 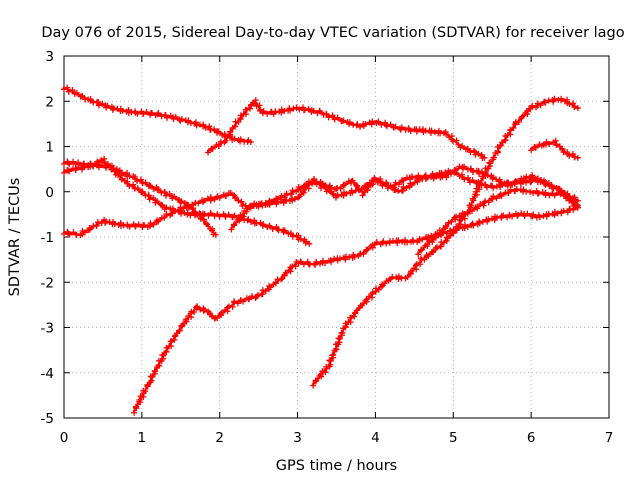 I want to click on y-tick-label: -4, so click(x=47, y=374).